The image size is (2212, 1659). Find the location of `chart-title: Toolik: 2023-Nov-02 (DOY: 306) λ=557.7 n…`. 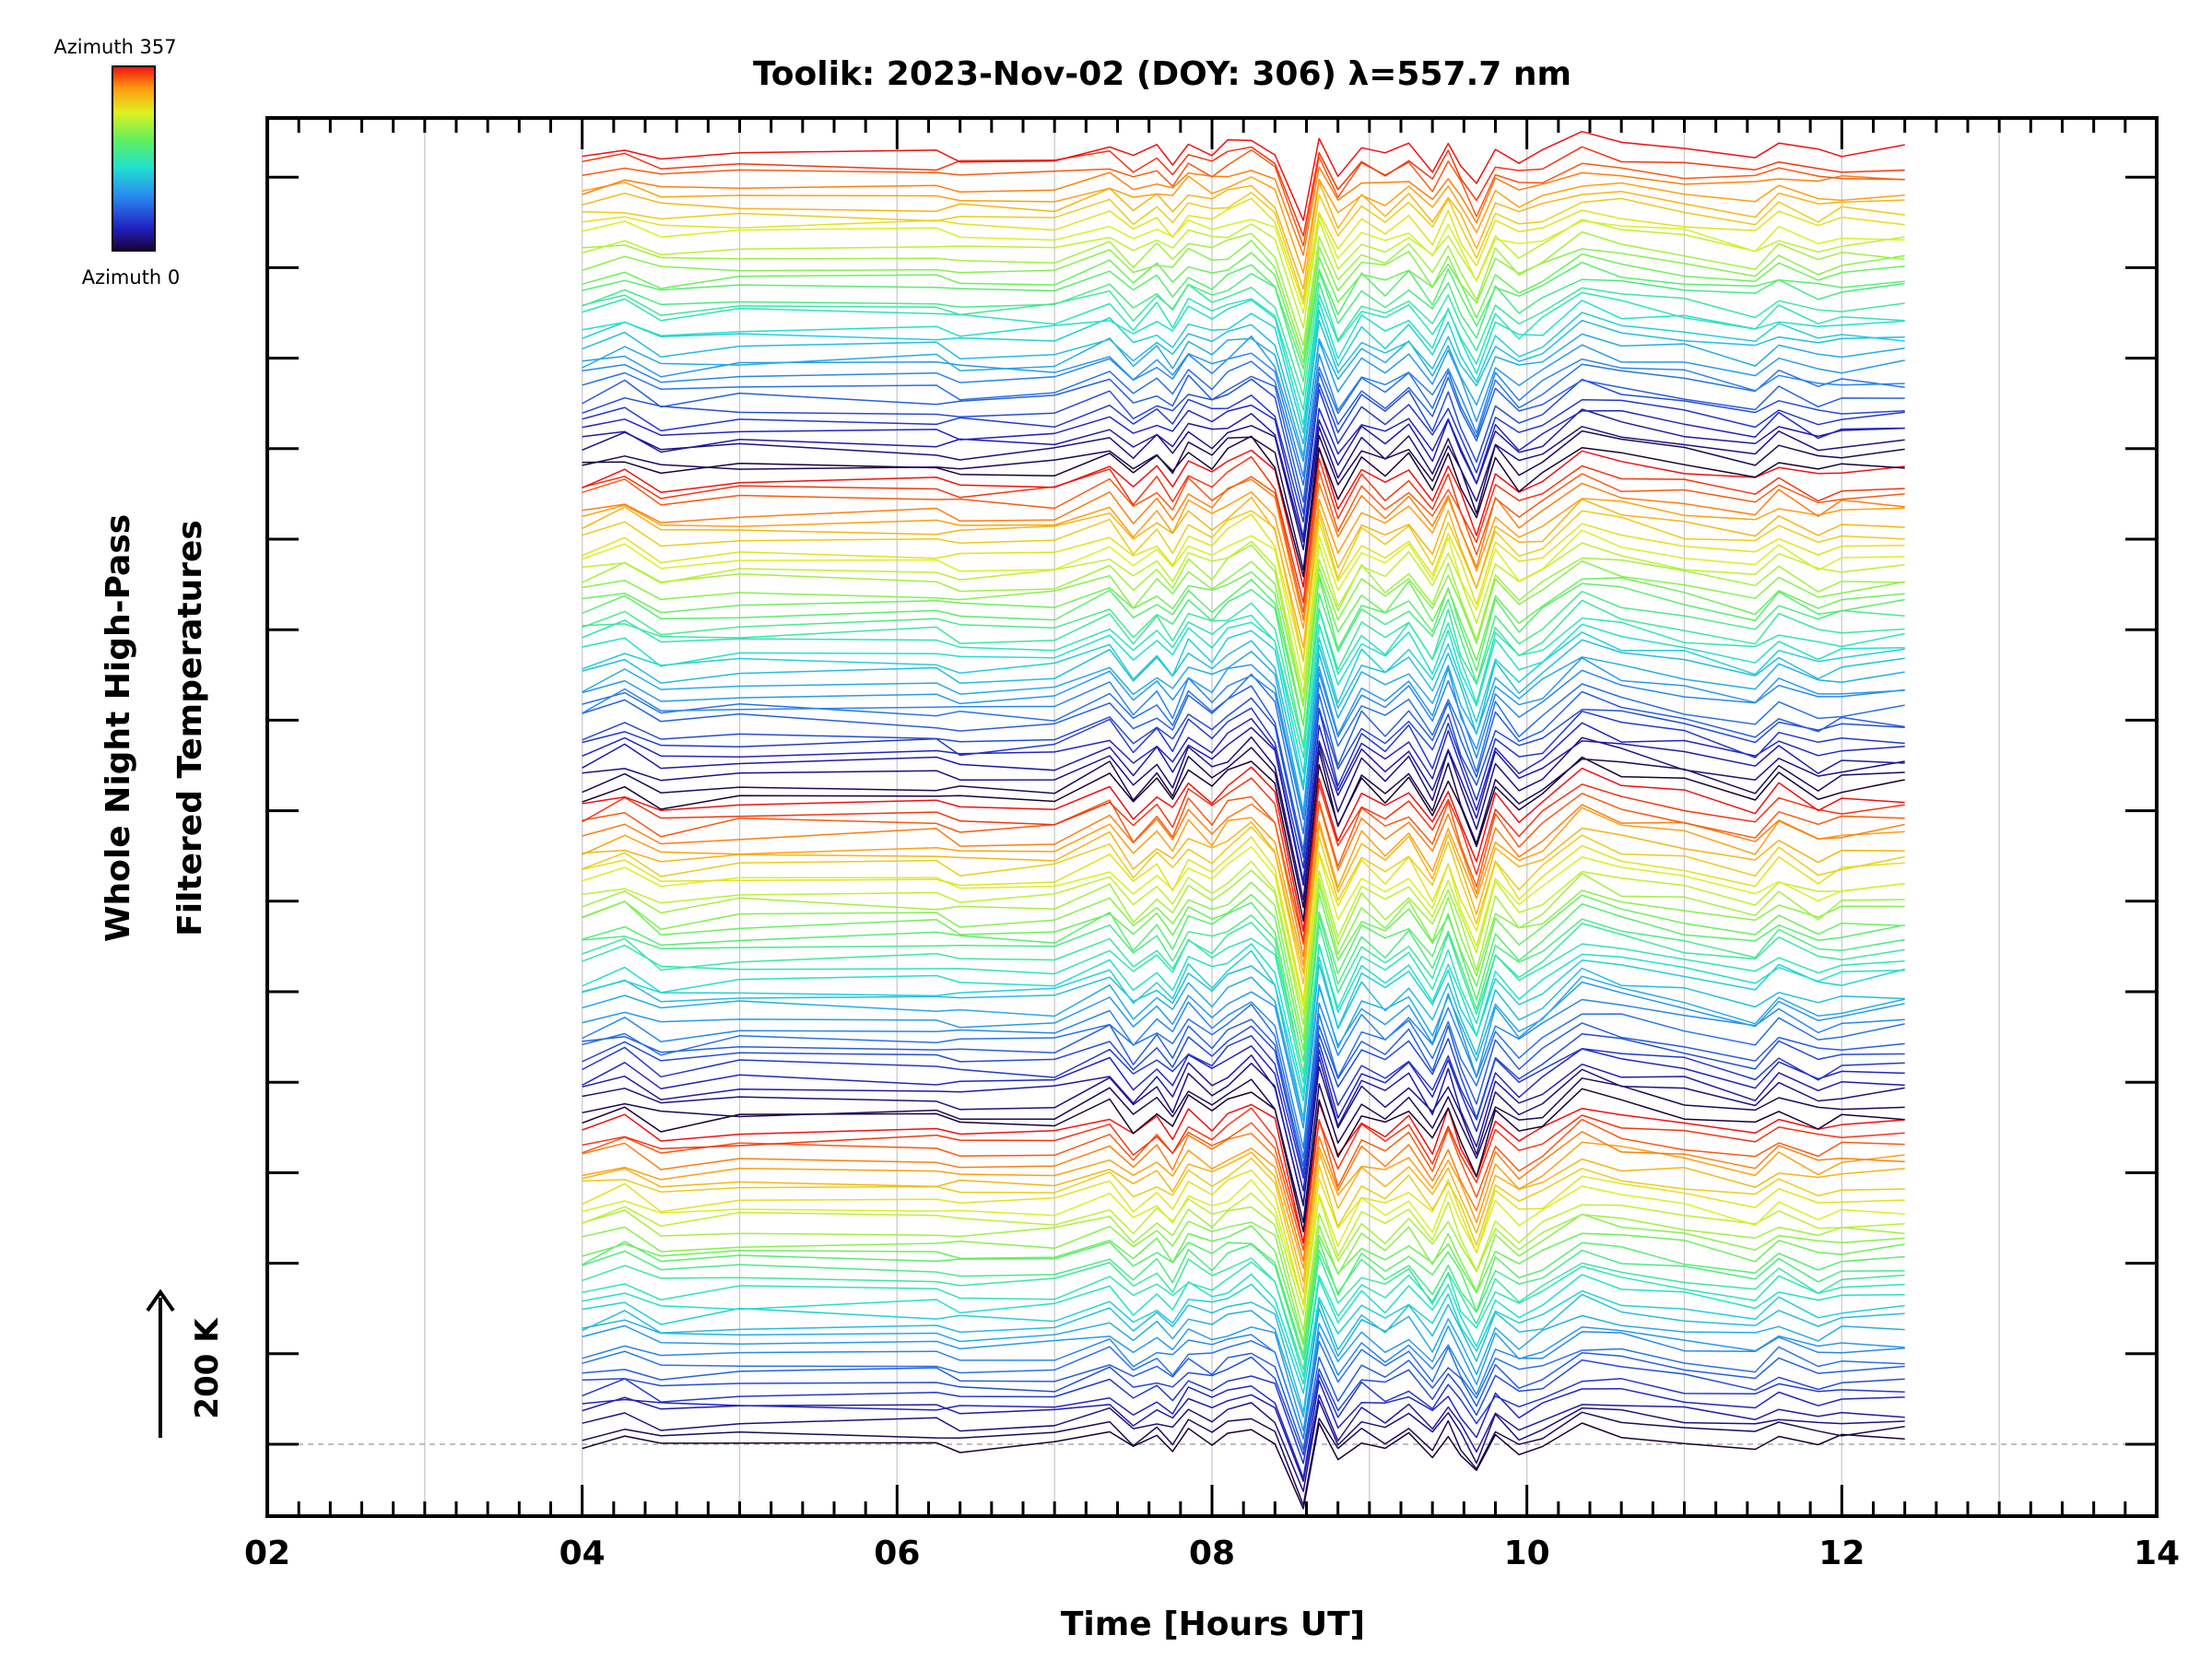

chart-title: Toolik: 2023-Nov-02 (DOY: 306) λ=557.7 n… is located at coordinates (1162, 74).